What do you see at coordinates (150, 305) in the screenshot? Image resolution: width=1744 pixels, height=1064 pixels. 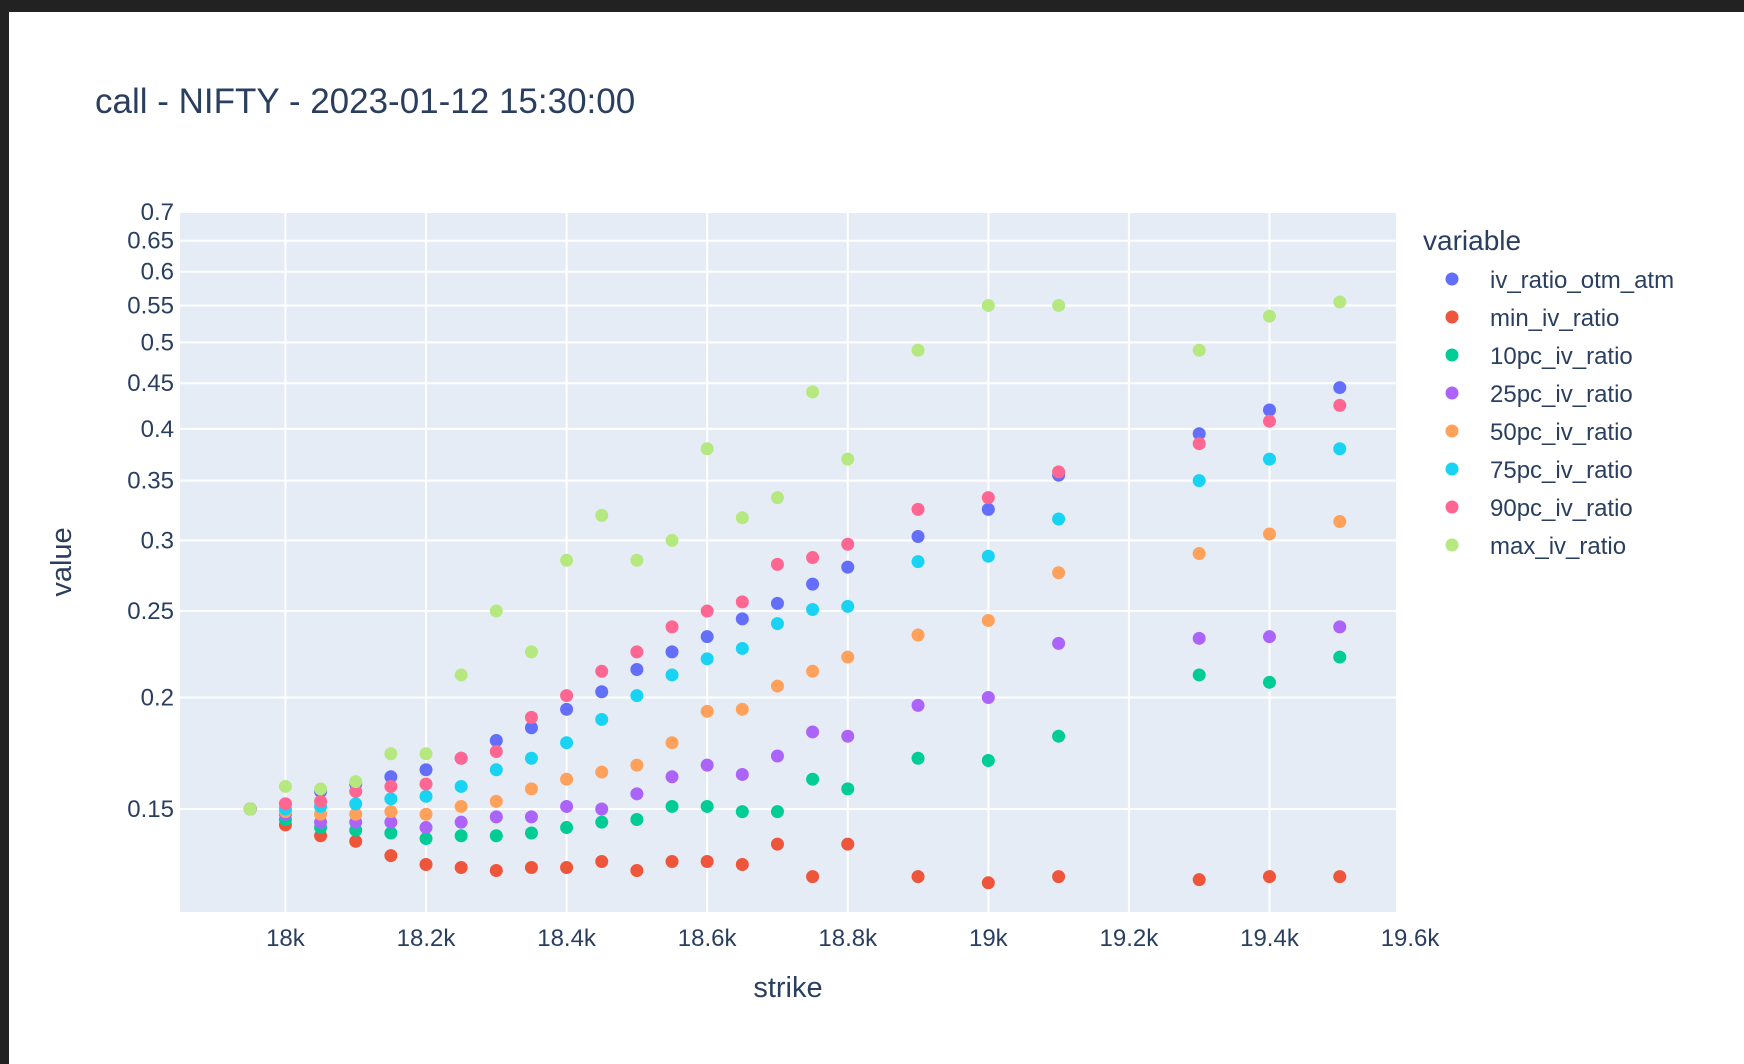 I see `y-tick-label: 0.55` at bounding box center [150, 305].